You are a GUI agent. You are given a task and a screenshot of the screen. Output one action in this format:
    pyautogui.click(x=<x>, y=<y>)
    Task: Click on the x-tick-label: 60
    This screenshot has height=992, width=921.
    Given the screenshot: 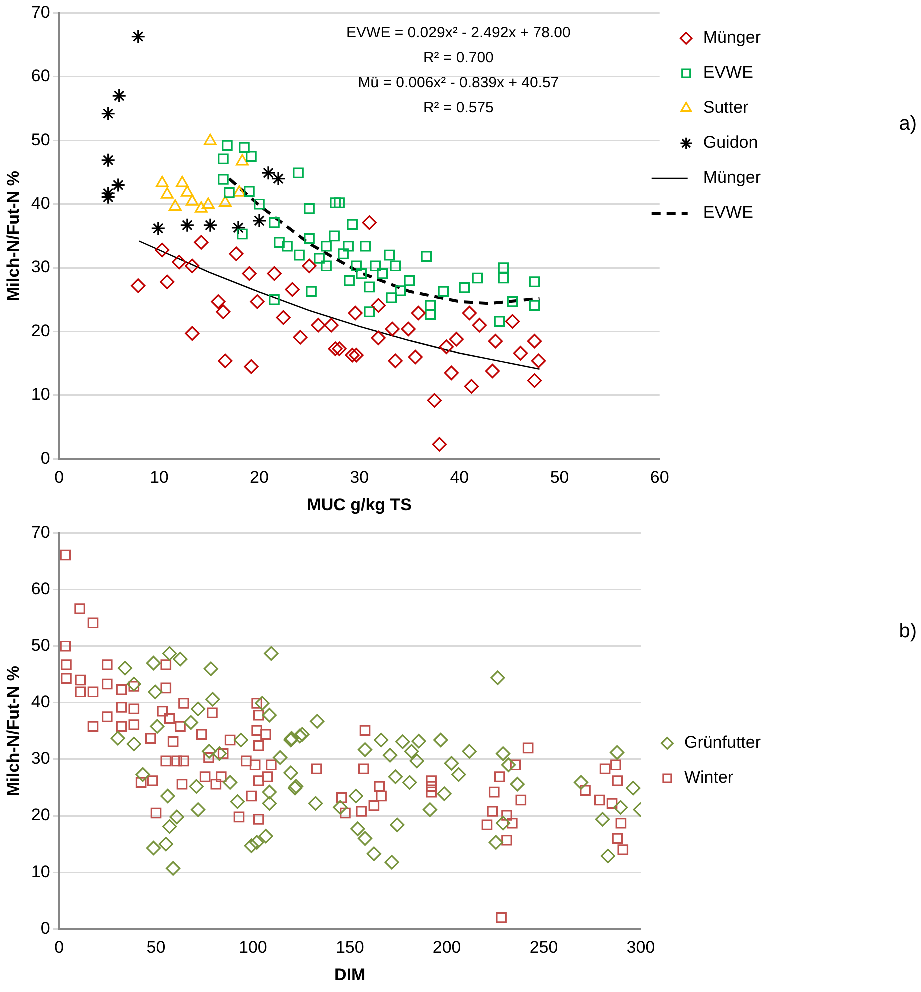 What is the action you would take?
    pyautogui.click(x=660, y=478)
    